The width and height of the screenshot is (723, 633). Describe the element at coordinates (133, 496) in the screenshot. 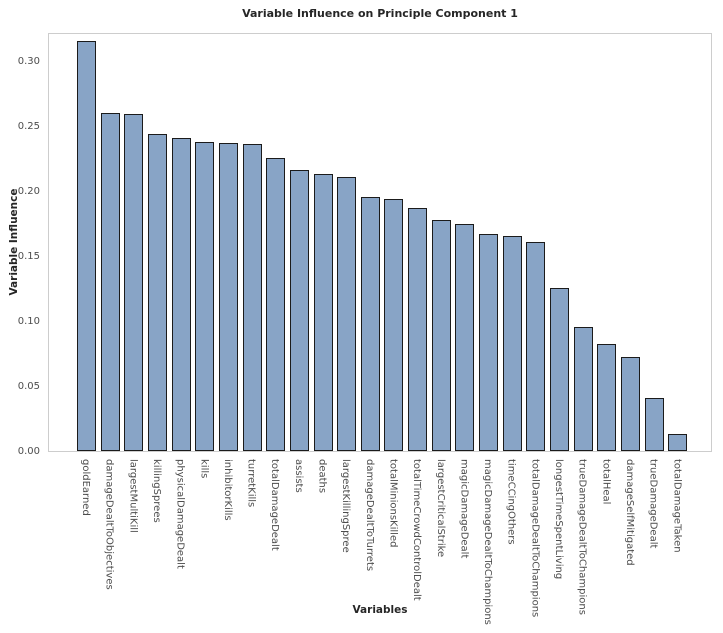

I see `x-tick-label: largestMultiKill` at that location.